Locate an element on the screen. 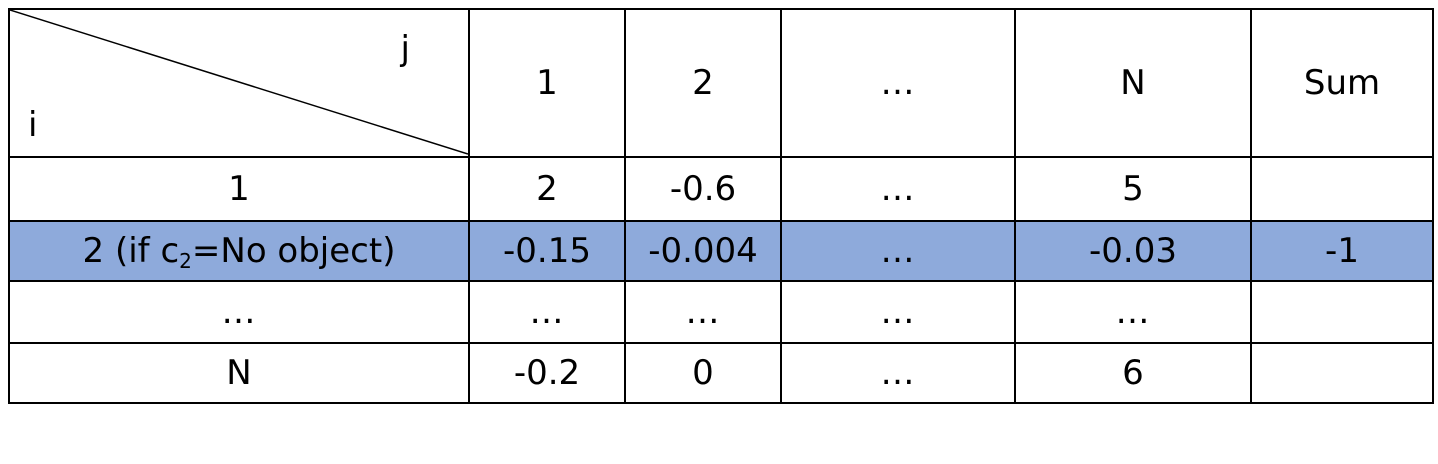 The height and width of the screenshot is (464, 1438). header-cell-sum: Sum is located at coordinates (1342, 83).